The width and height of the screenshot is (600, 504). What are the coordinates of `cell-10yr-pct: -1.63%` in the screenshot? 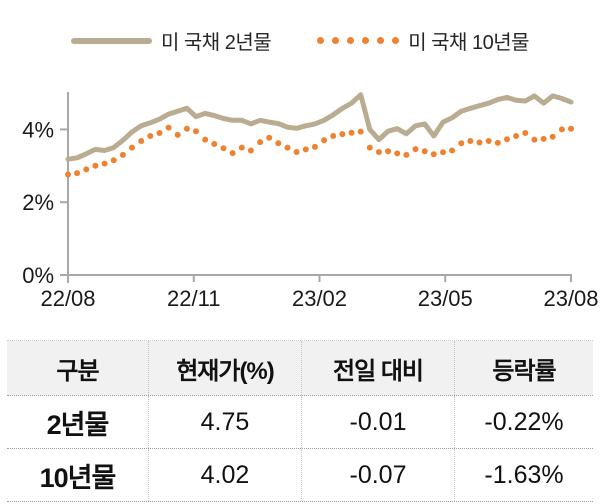 It's located at (524, 474).